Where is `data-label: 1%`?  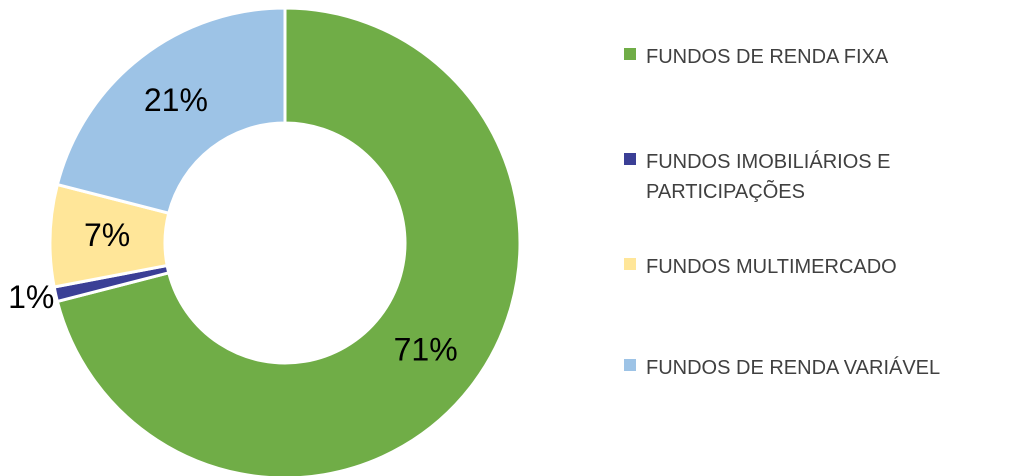 data-label: 1% is located at coordinates (31, 297).